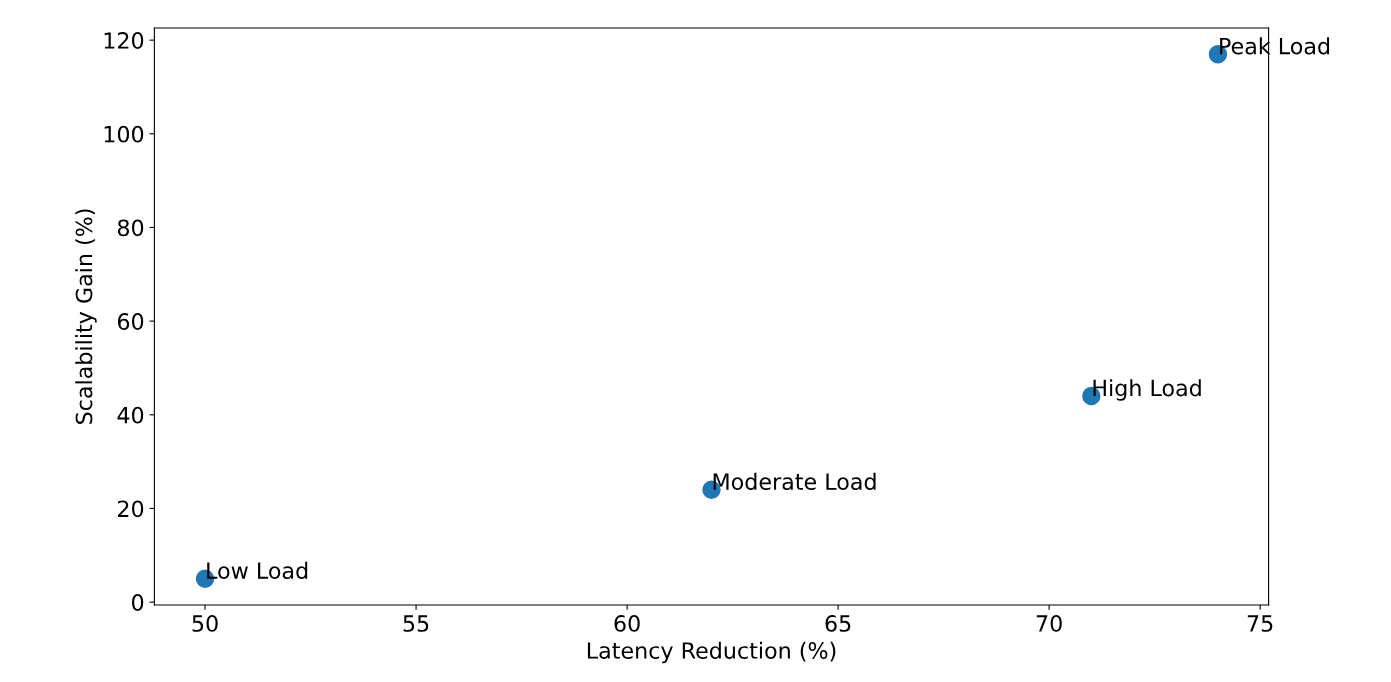 This screenshot has height=682, width=1391. I want to click on x-axis-title: Latency Reduction (%), so click(711, 652).